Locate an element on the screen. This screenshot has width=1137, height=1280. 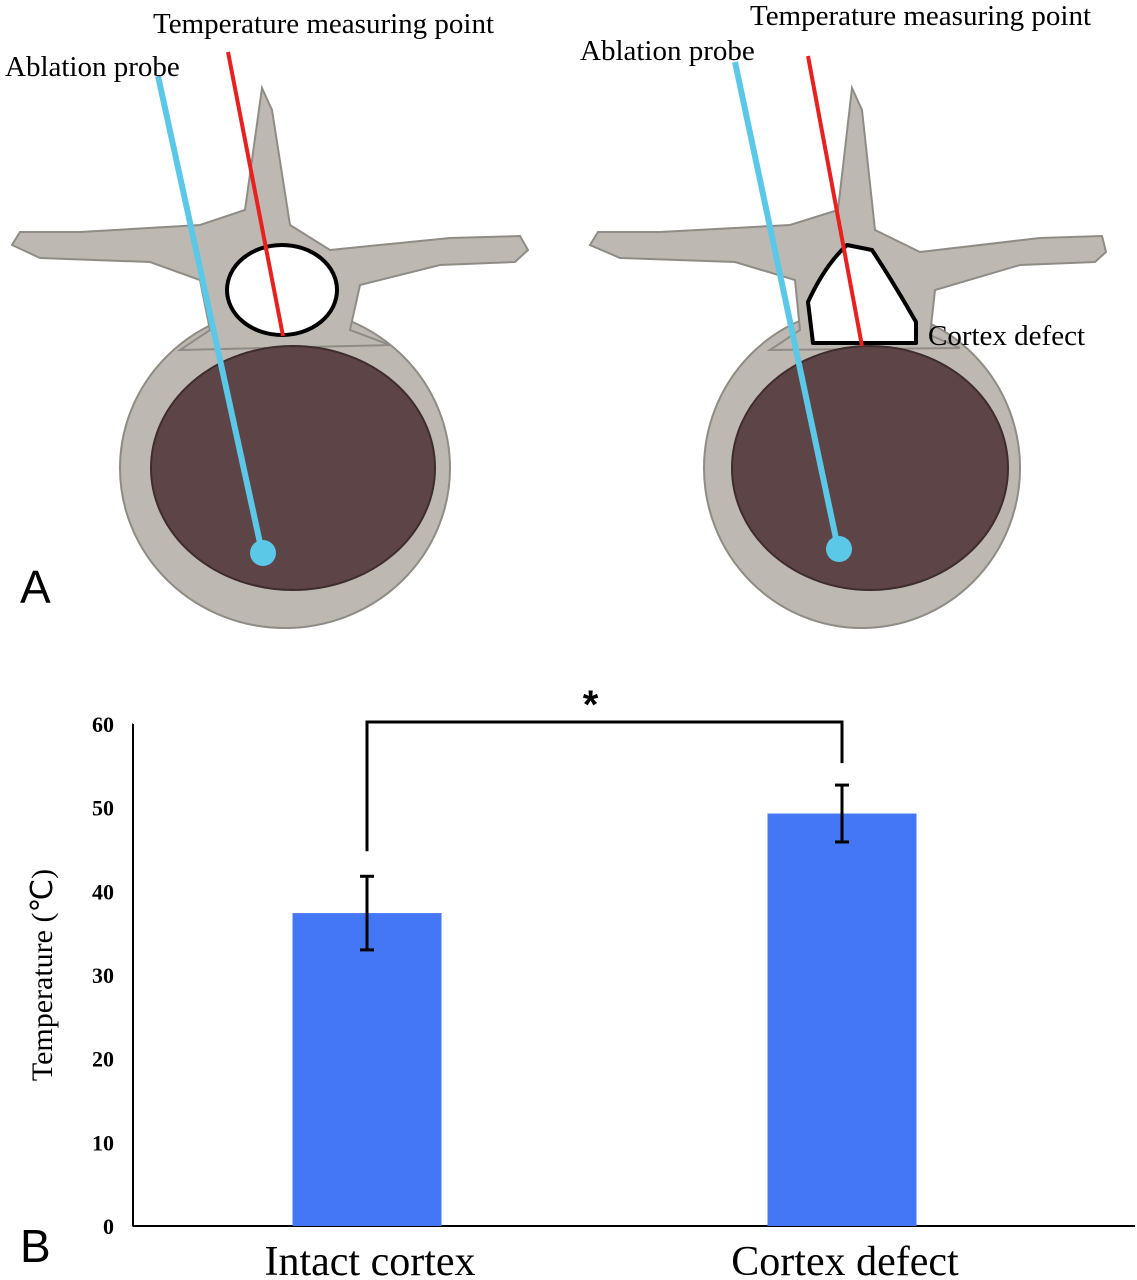
y-tick-label: 60 is located at coordinates (103, 724).